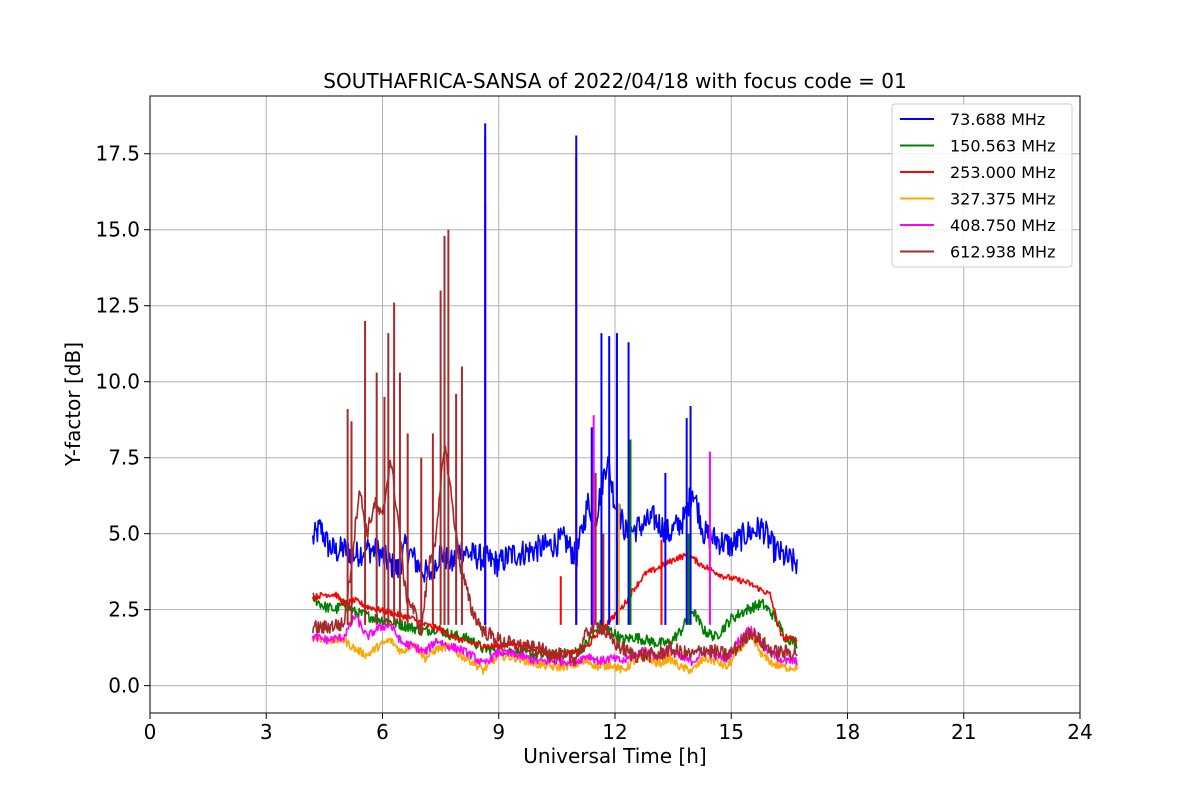 The height and width of the screenshot is (800, 1200). Describe the element at coordinates (997, 119) in the screenshot. I see `legend-entry: 73.688 MHz` at that location.